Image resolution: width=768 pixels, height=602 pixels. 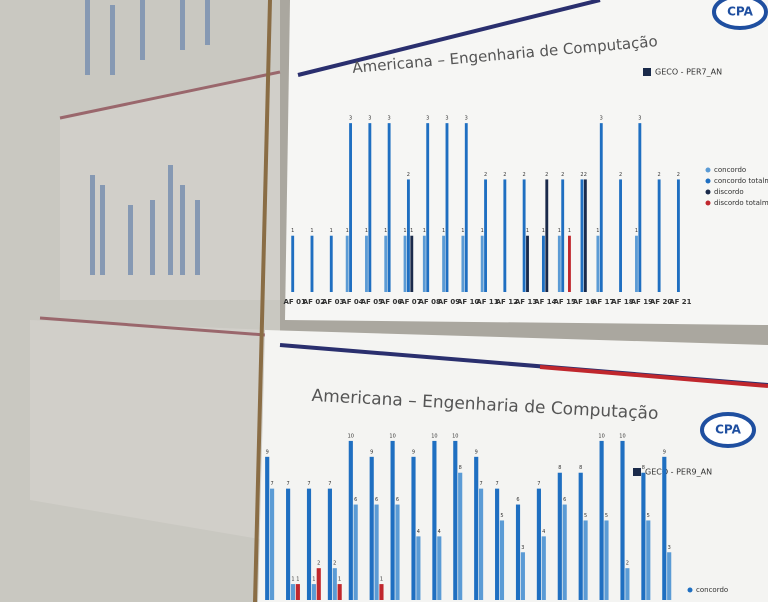 I want to click on x-tick-label: AF 04, so click(x=352, y=302).